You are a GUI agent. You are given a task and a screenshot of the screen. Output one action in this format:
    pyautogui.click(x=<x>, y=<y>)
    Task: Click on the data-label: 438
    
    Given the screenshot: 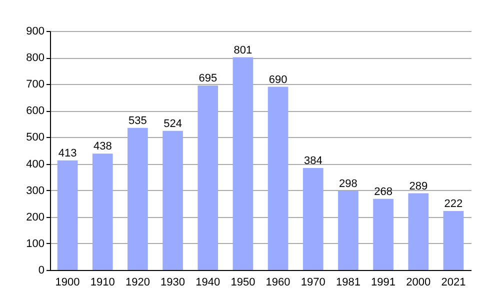 What is the action you would take?
    pyautogui.click(x=102, y=146)
    